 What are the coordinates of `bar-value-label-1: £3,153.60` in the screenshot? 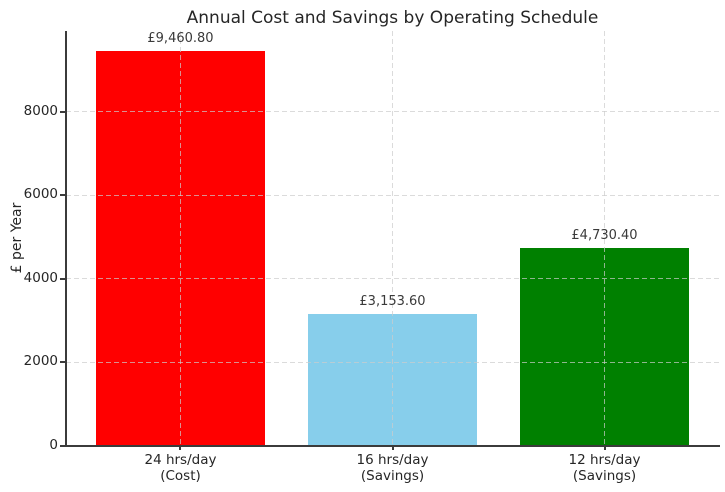 It's located at (392, 302).